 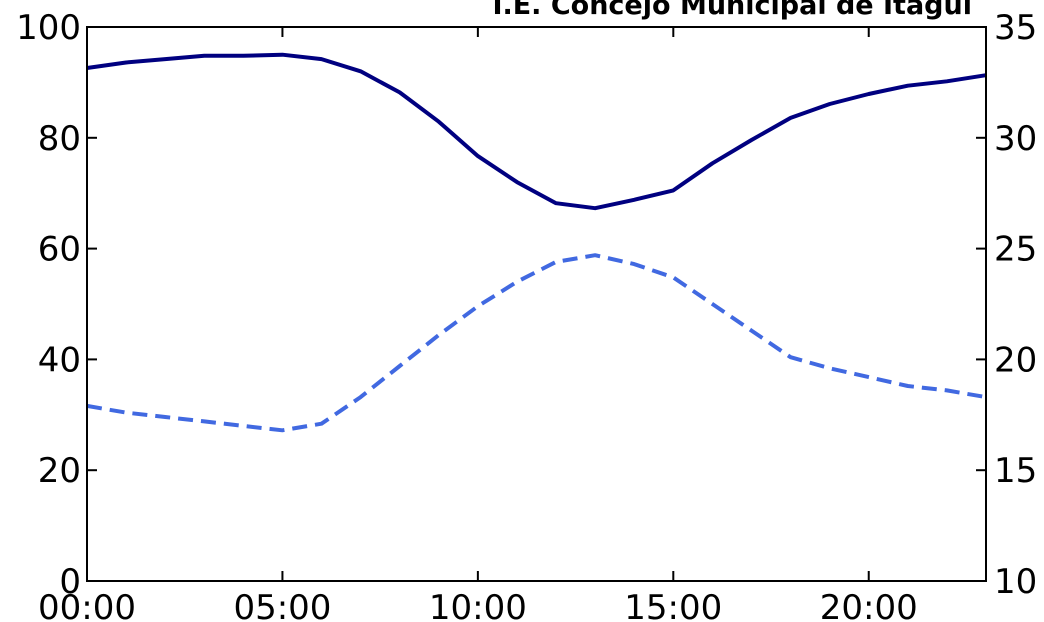 I want to click on y-left-tick-label: 20, so click(x=59, y=471).